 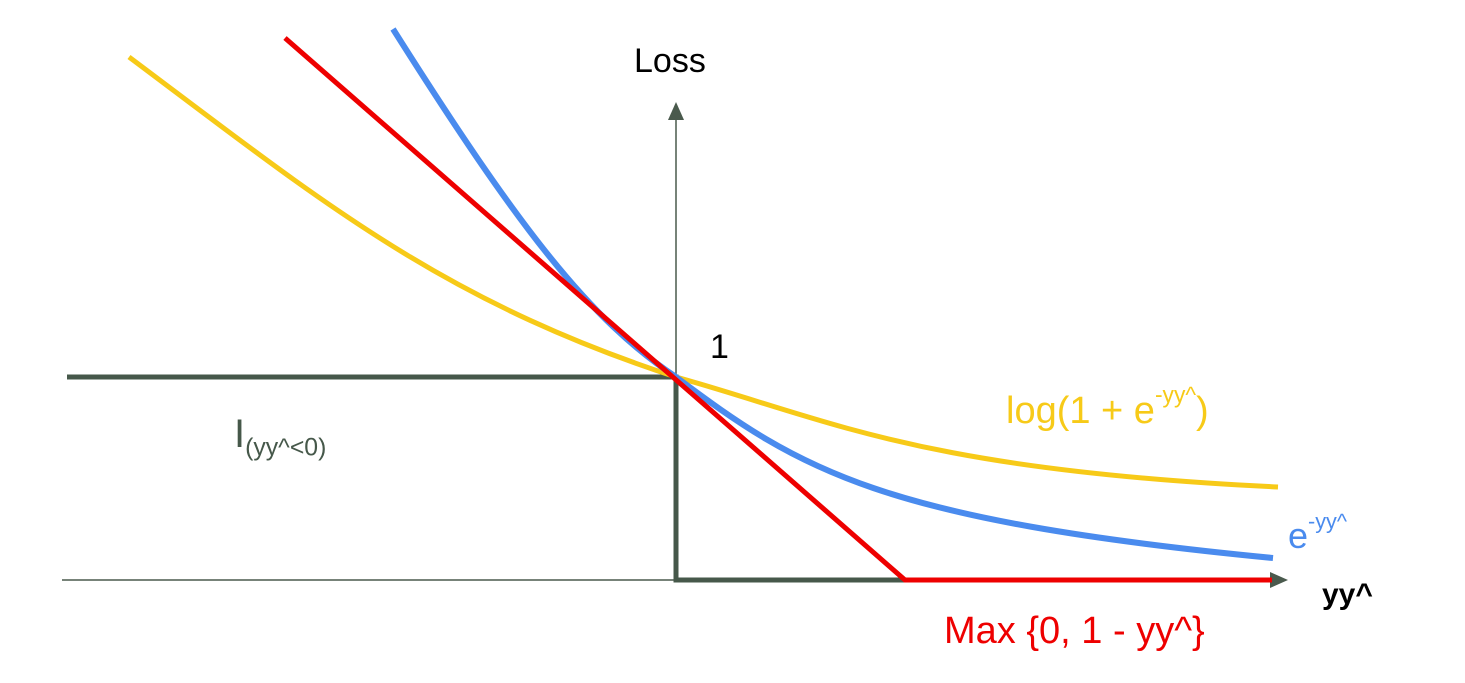 What do you see at coordinates (1074, 631) in the screenshot?
I see `hinge-loss-label: Max {0, 1 - yy^}` at bounding box center [1074, 631].